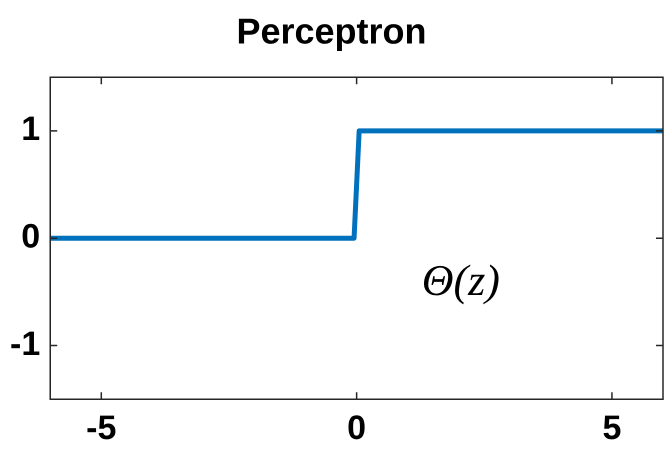  I want to click on x-tick-label: -5, so click(101, 427).